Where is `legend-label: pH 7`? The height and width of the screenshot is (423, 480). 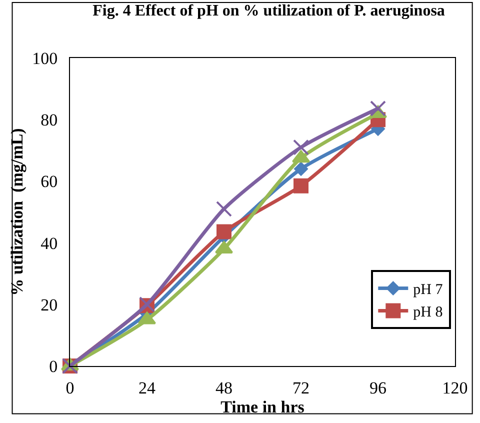 legend-label: pH 7 is located at coordinates (428, 290).